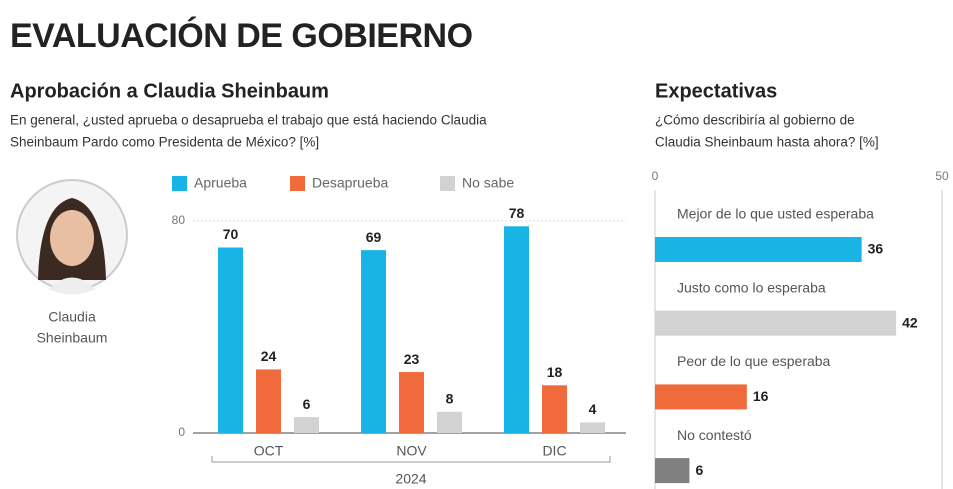 This screenshot has width=953, height=489. I want to click on x-axis-label: 2024, so click(410, 479).